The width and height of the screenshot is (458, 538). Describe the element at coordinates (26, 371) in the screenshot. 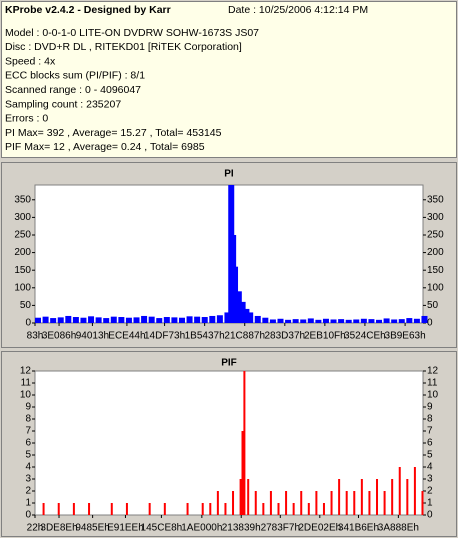

I see `y-tick-label: 12` at that location.